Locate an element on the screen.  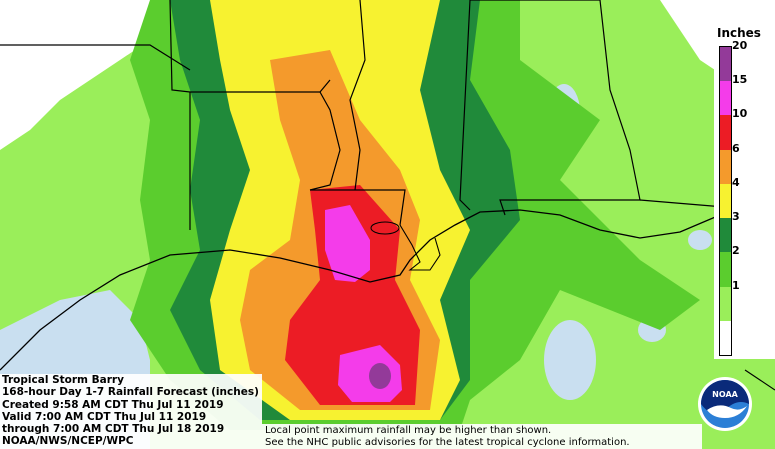
created-time: Created 9:58 AM CDT Thu Jul 11 2019 is located at coordinates (113, 404).